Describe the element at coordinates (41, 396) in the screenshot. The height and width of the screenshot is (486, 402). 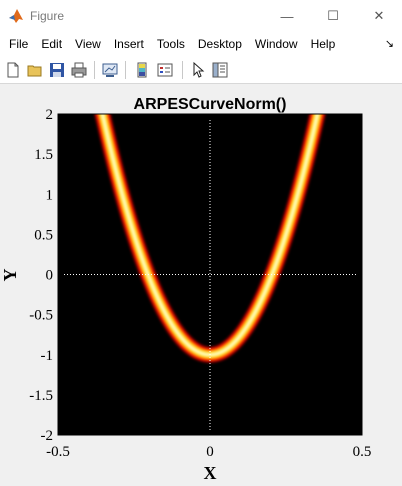
I see `y-tick-label: -1.5` at that location.